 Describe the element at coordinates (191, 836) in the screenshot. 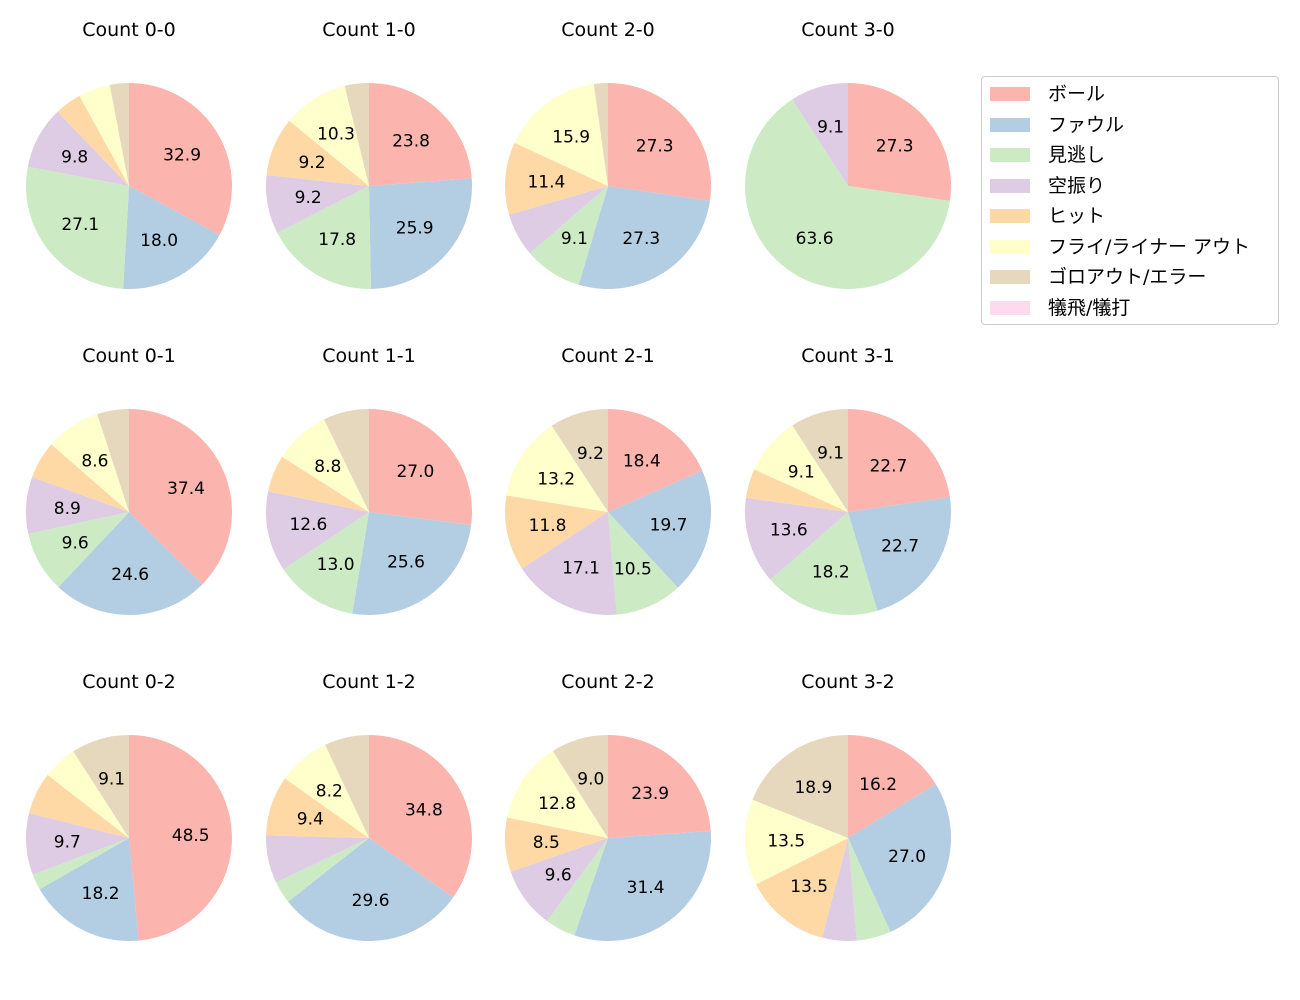

I see `slice-label: 48.5` at that location.